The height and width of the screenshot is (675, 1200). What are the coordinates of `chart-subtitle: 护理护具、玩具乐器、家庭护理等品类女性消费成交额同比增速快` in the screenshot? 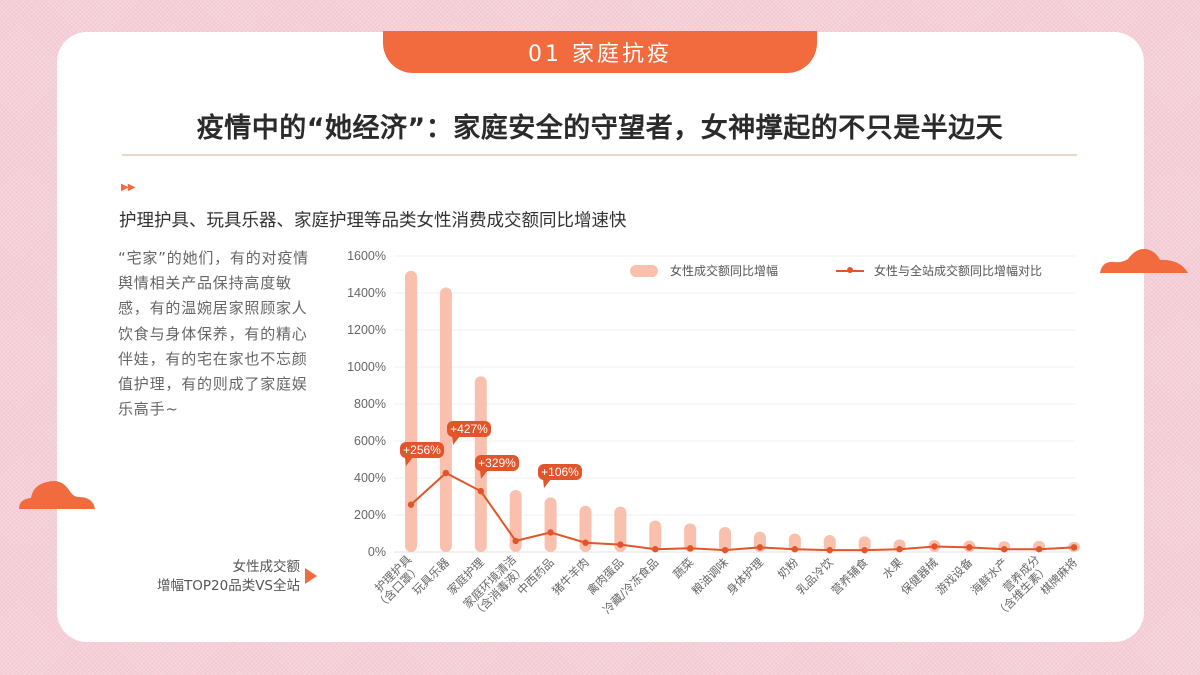 It's located at (373, 221).